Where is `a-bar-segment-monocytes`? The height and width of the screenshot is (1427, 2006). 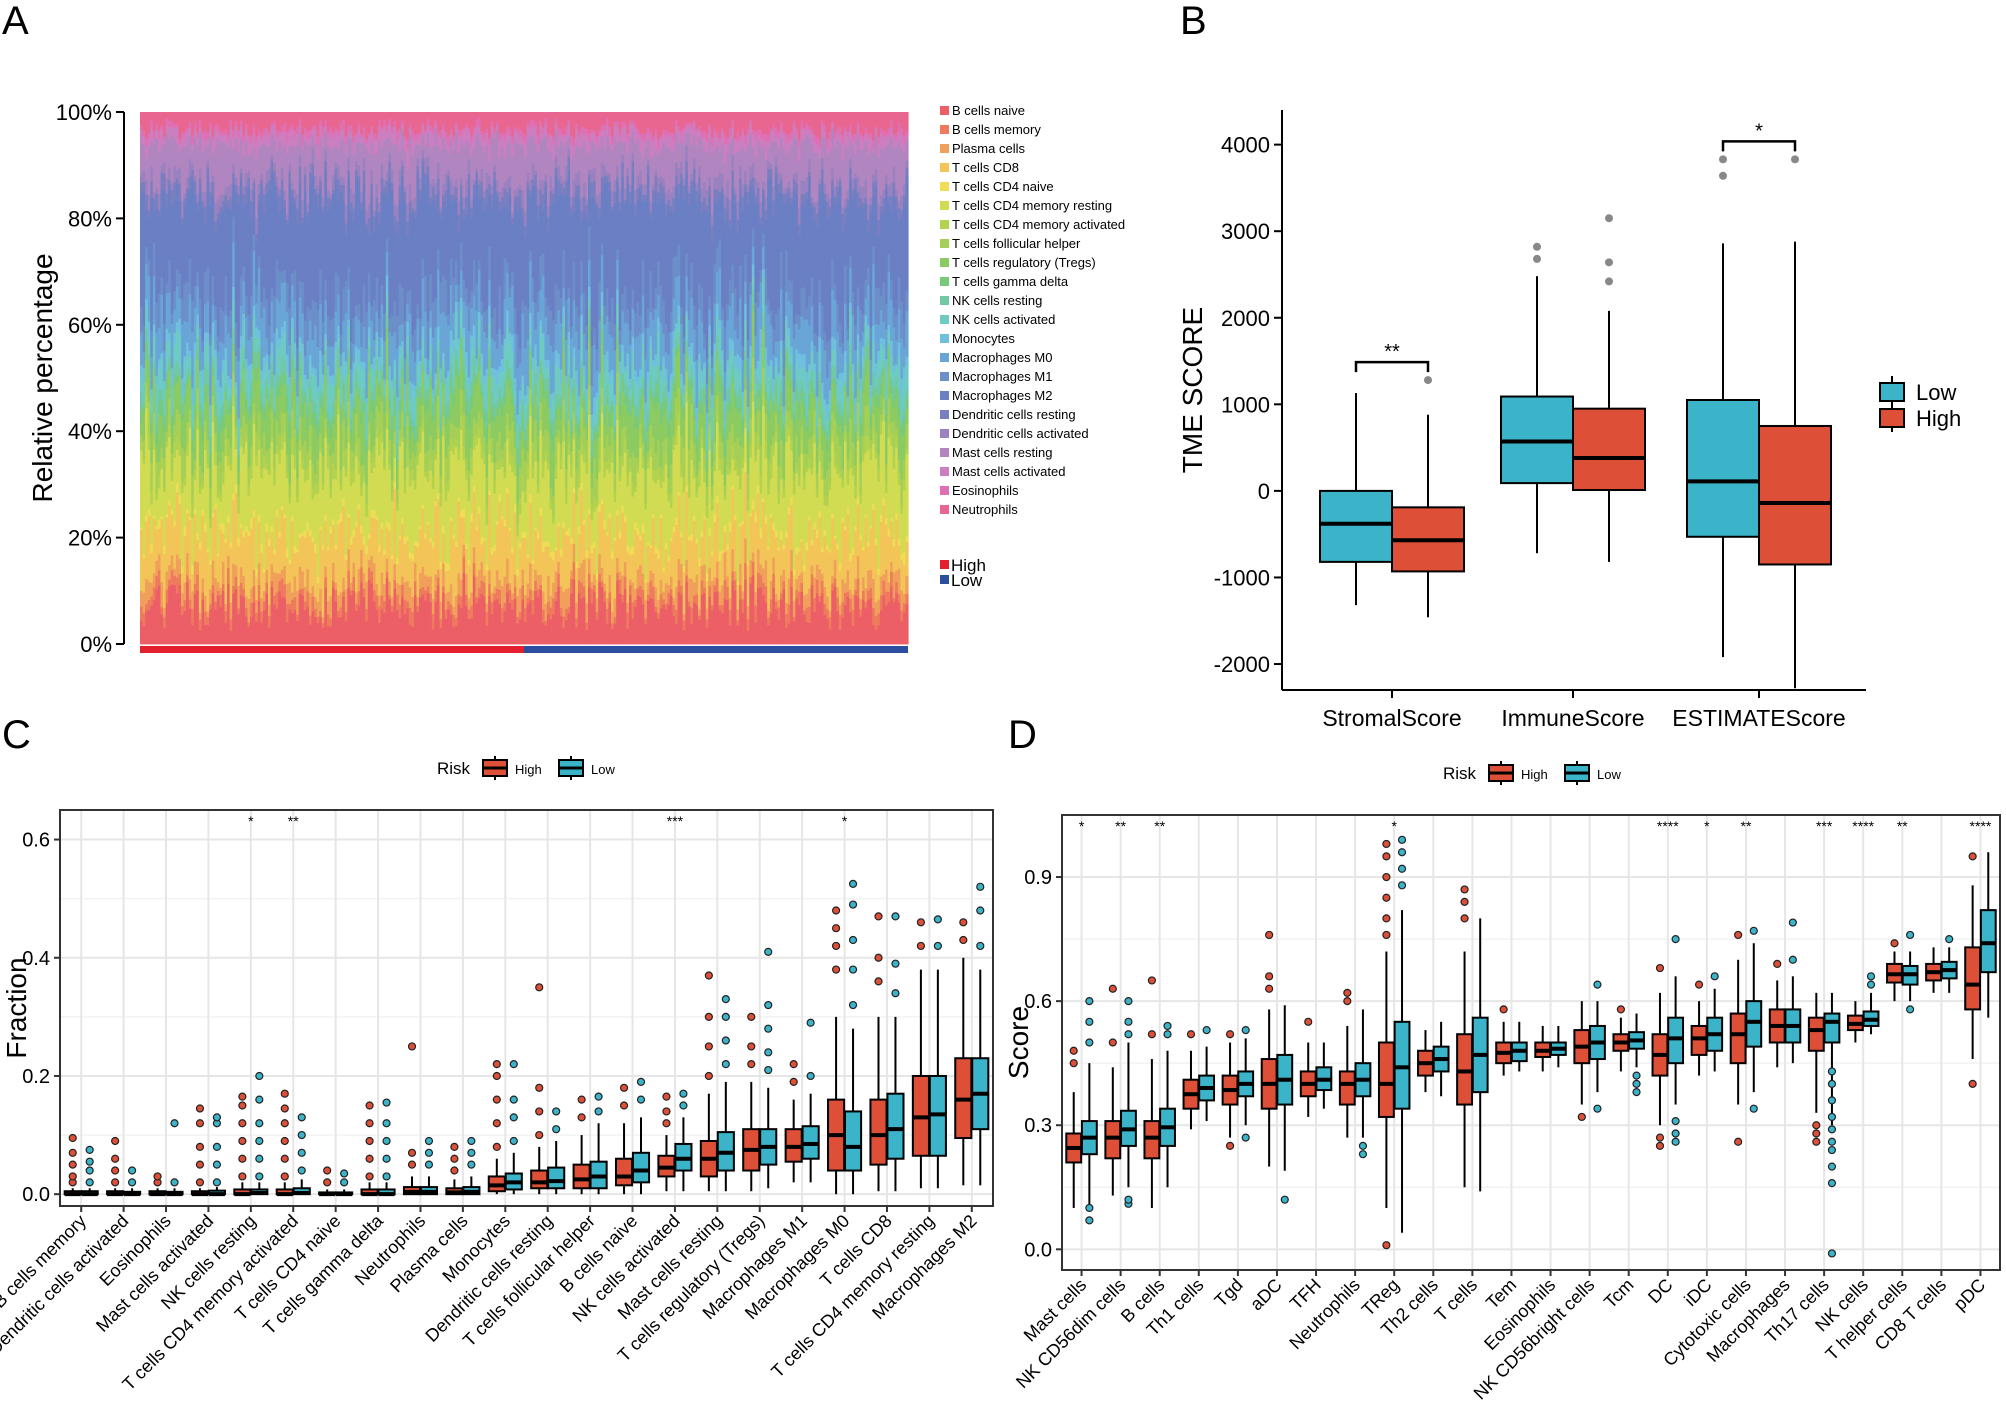 a-bar-segment-monocytes is located at coordinates (341, 369).